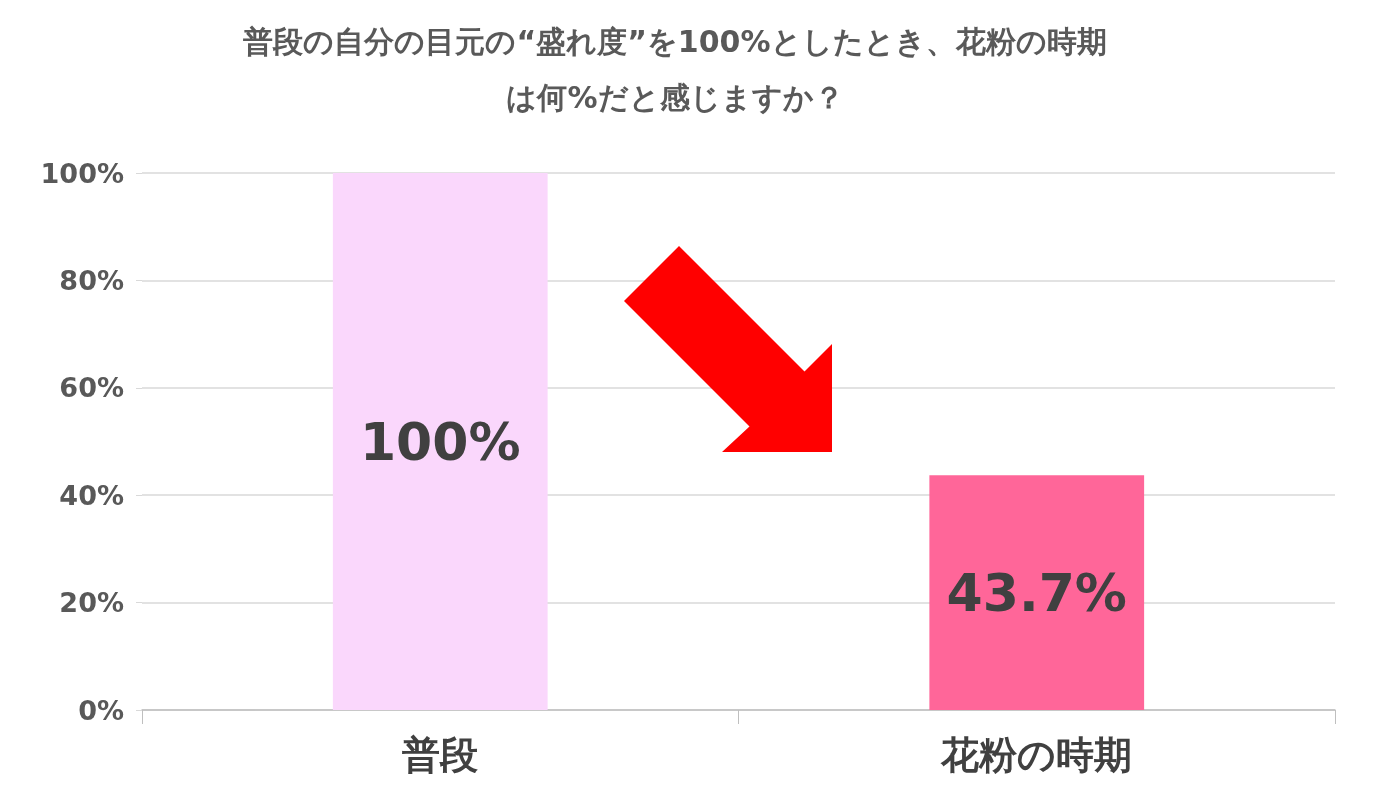  What do you see at coordinates (101, 710) in the screenshot?
I see `y-tick-label: 0%` at bounding box center [101, 710].